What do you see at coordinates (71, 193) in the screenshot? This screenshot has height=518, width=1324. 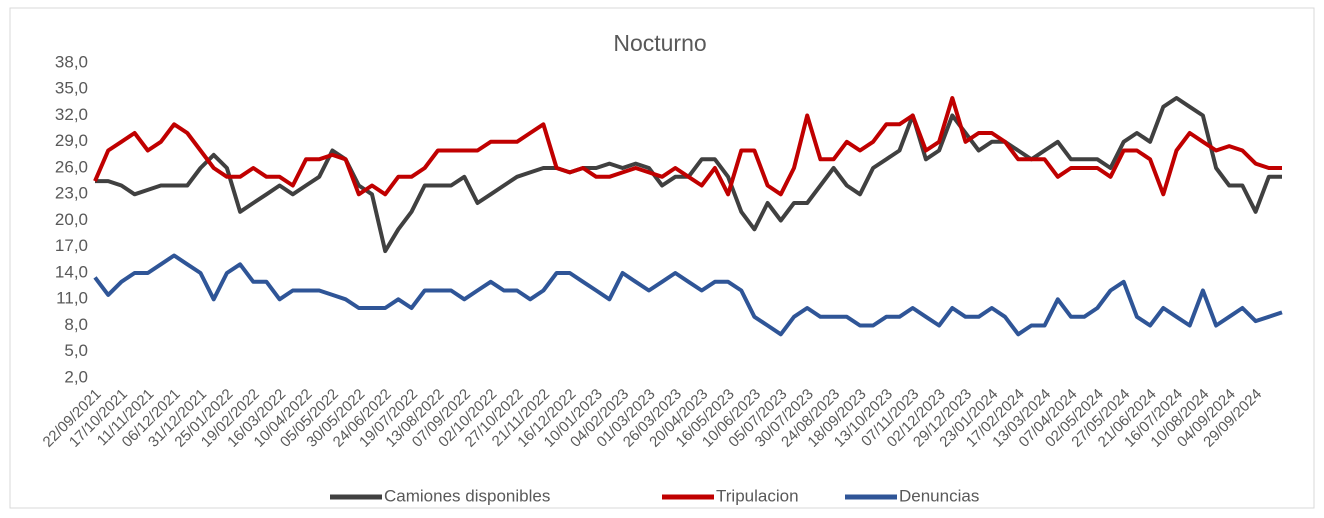 I see `y-tick-label: 23,0` at bounding box center [71, 193].